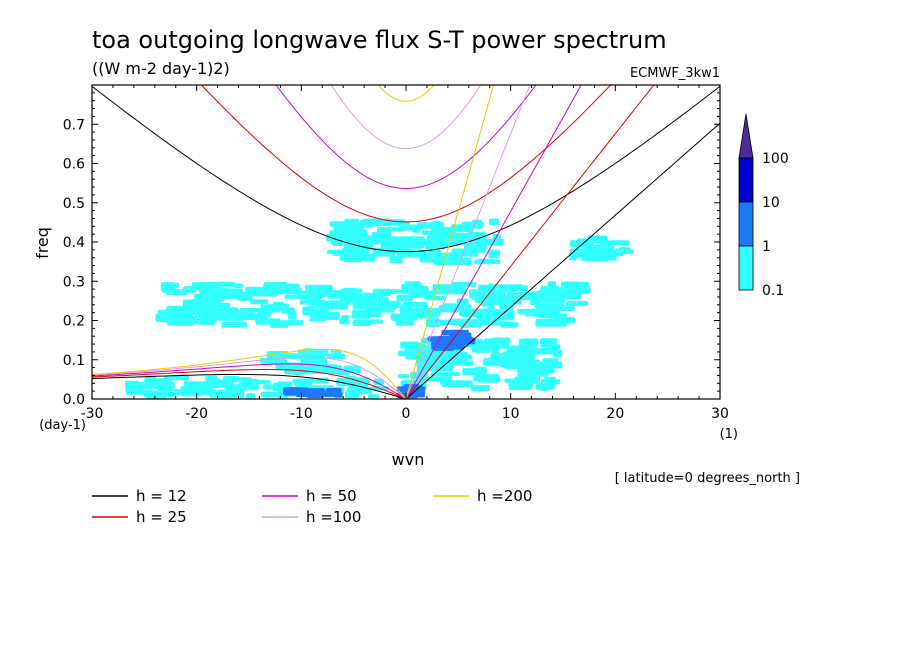 The image size is (904, 654). I want to click on y-tick-label: 0.6, so click(74, 165).